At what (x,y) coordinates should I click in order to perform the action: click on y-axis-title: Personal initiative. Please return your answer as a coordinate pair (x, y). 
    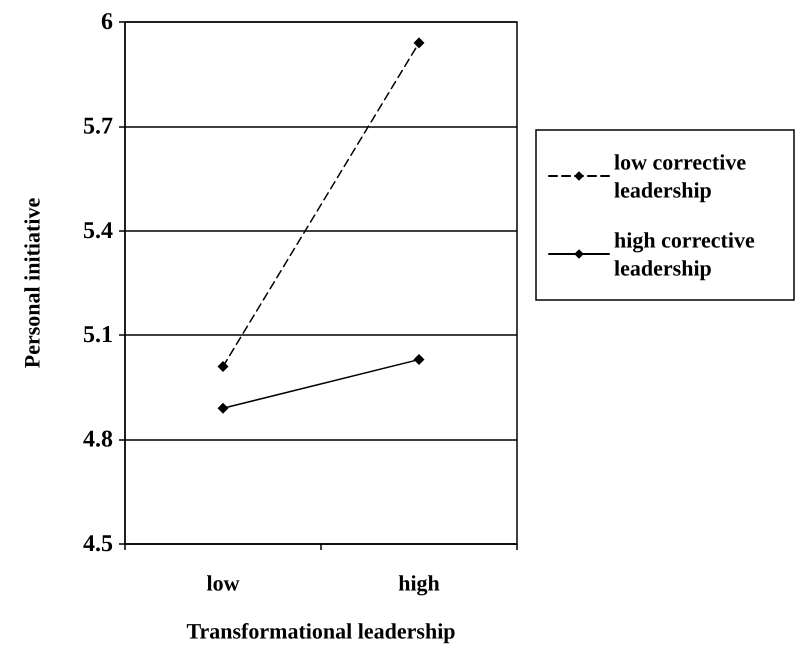
    Looking at the image, I should click on (32, 283).